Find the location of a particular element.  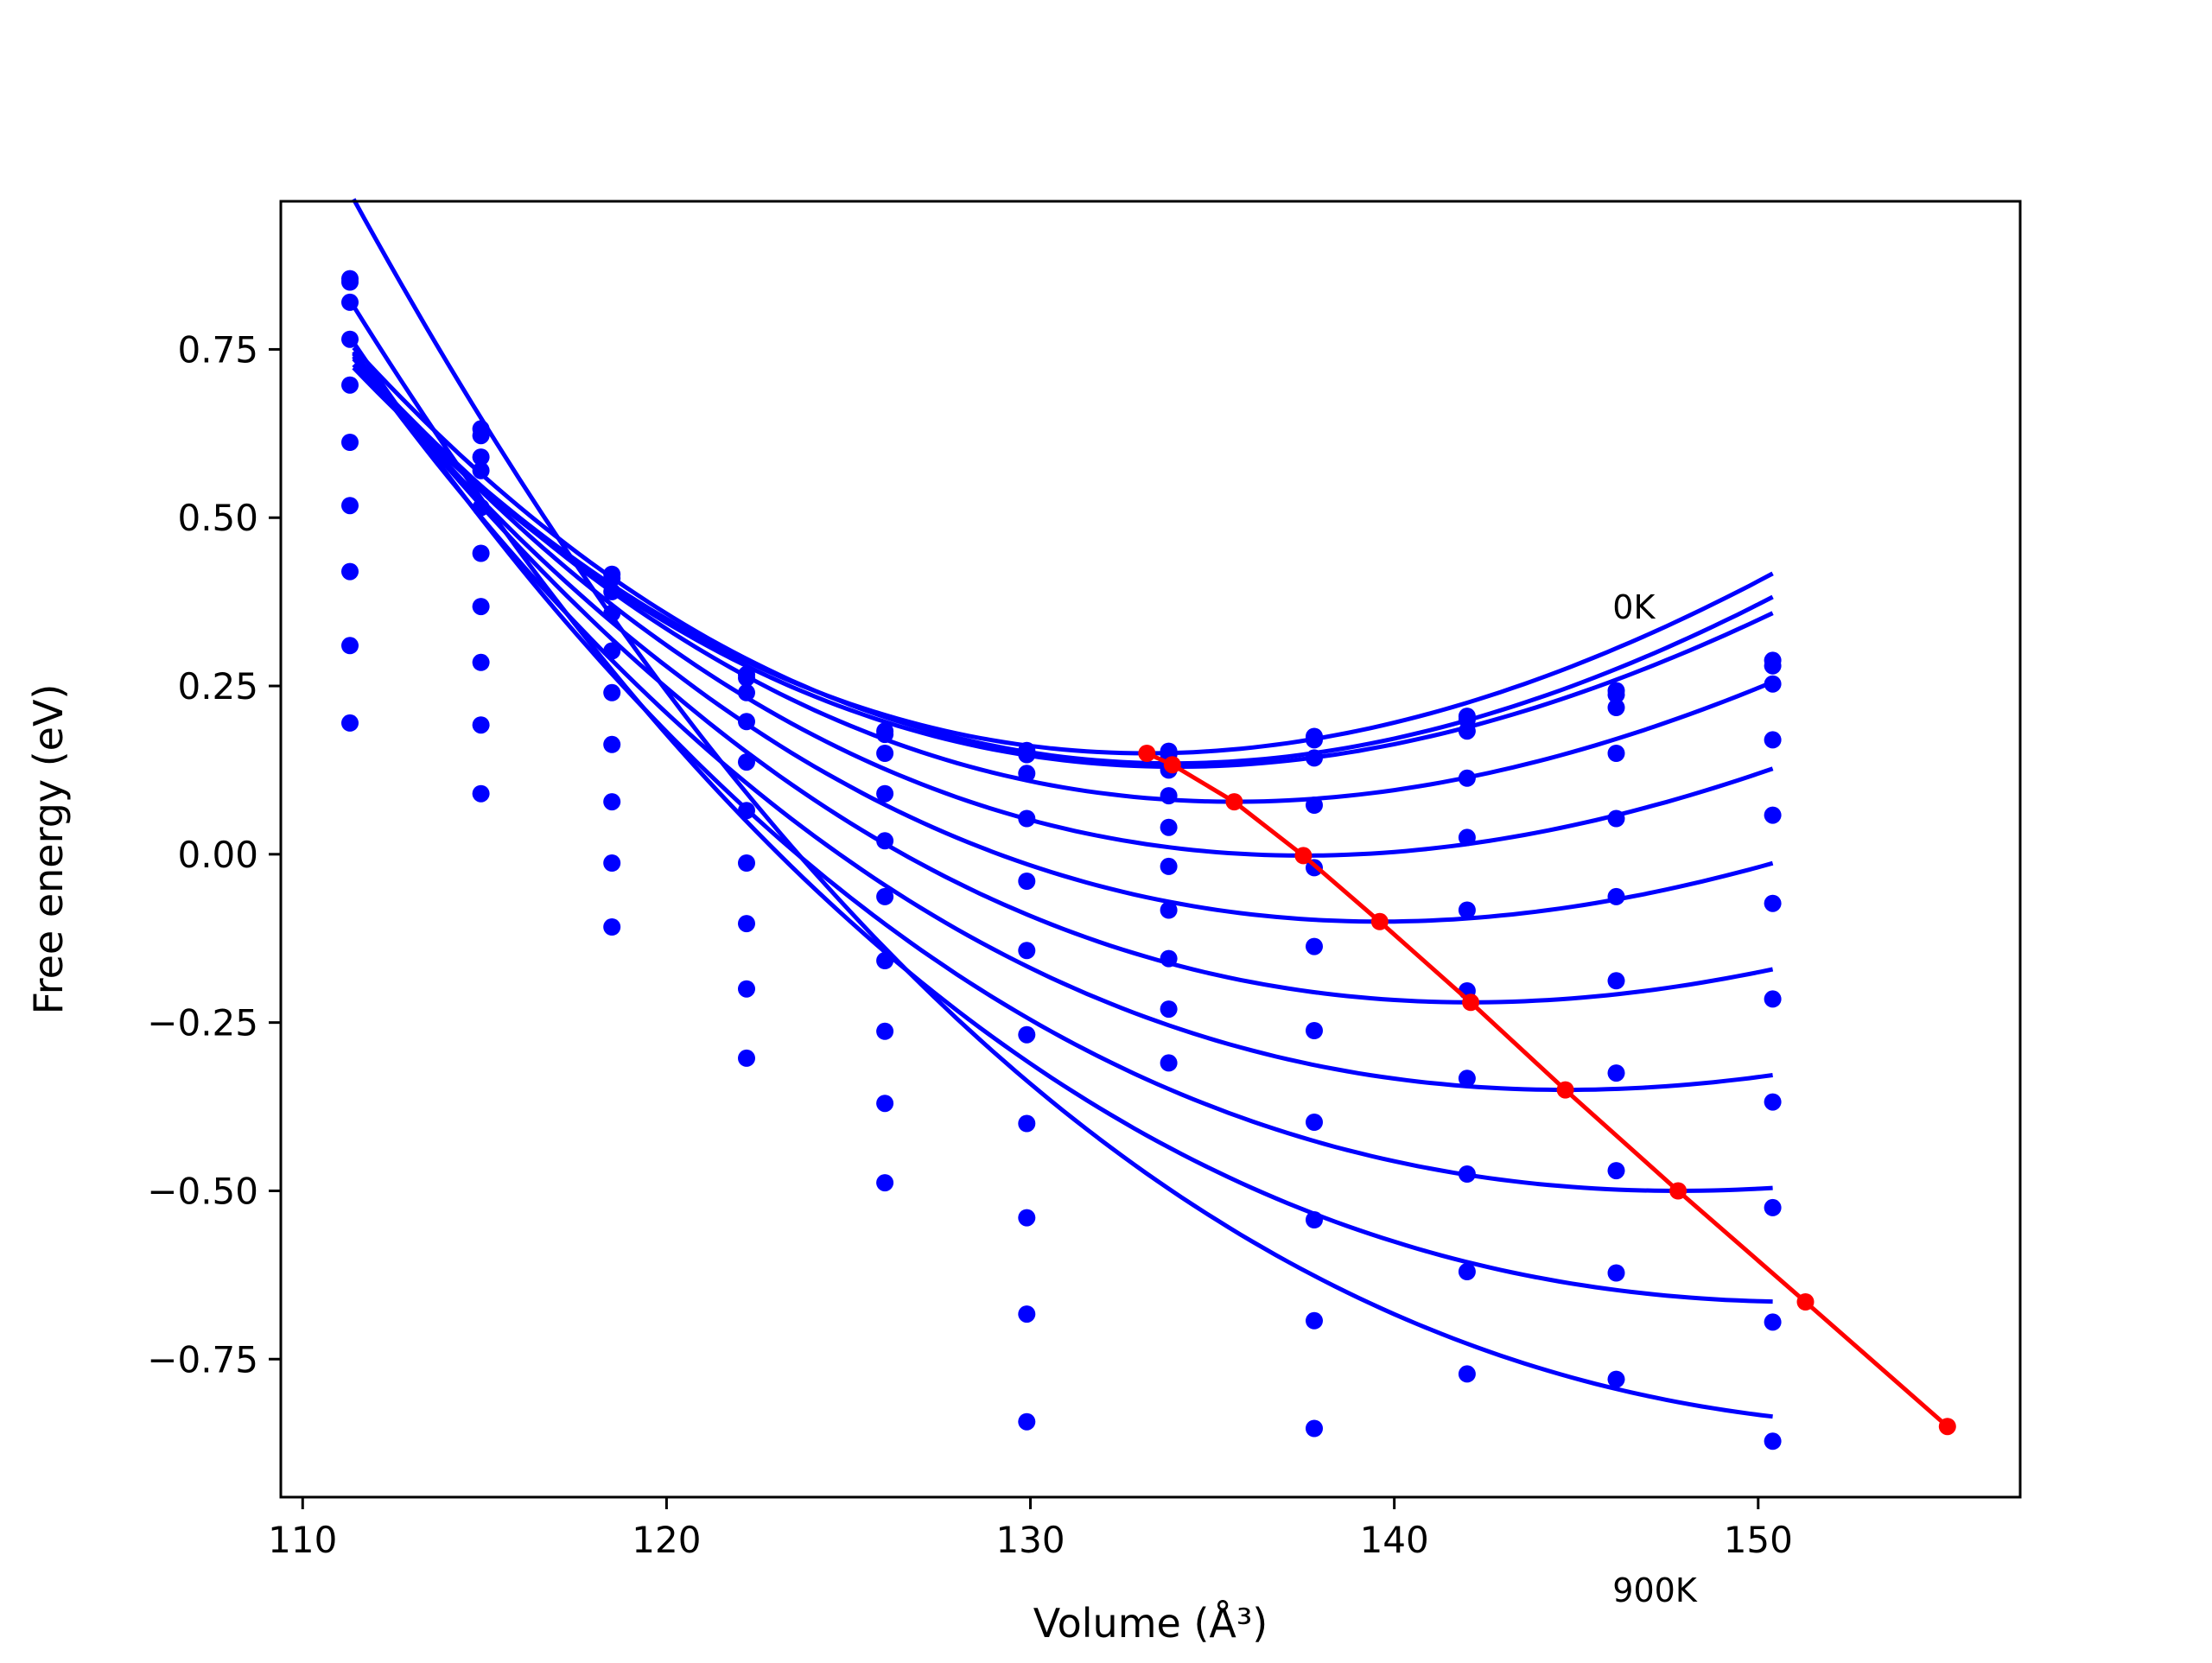

y-tick-label-6: 0.75 is located at coordinates (217, 350).